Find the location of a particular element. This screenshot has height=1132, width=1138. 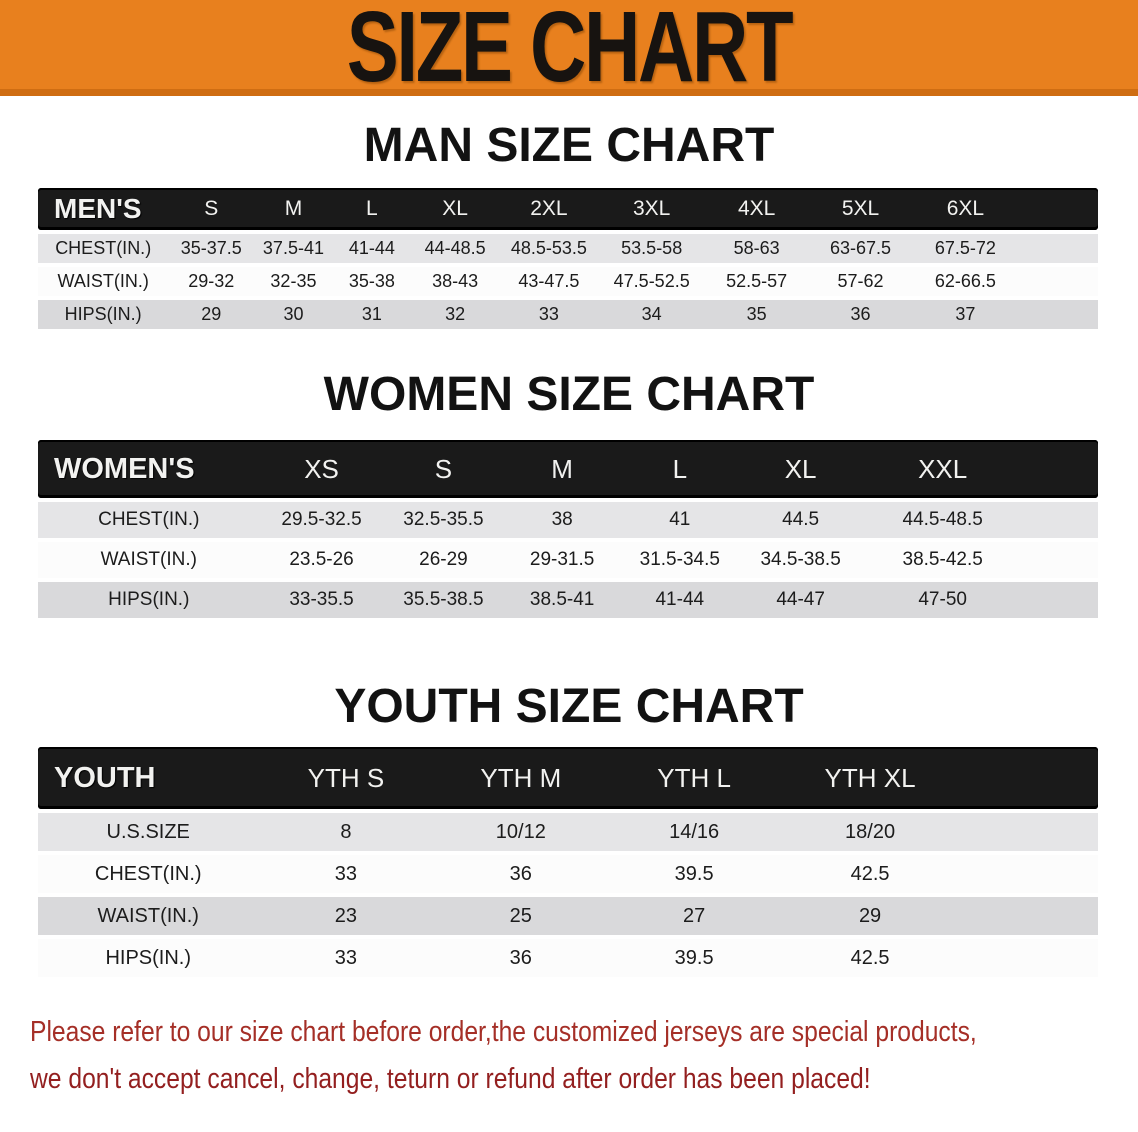

table-corner-label: WOMEN'S is located at coordinates (149, 469).